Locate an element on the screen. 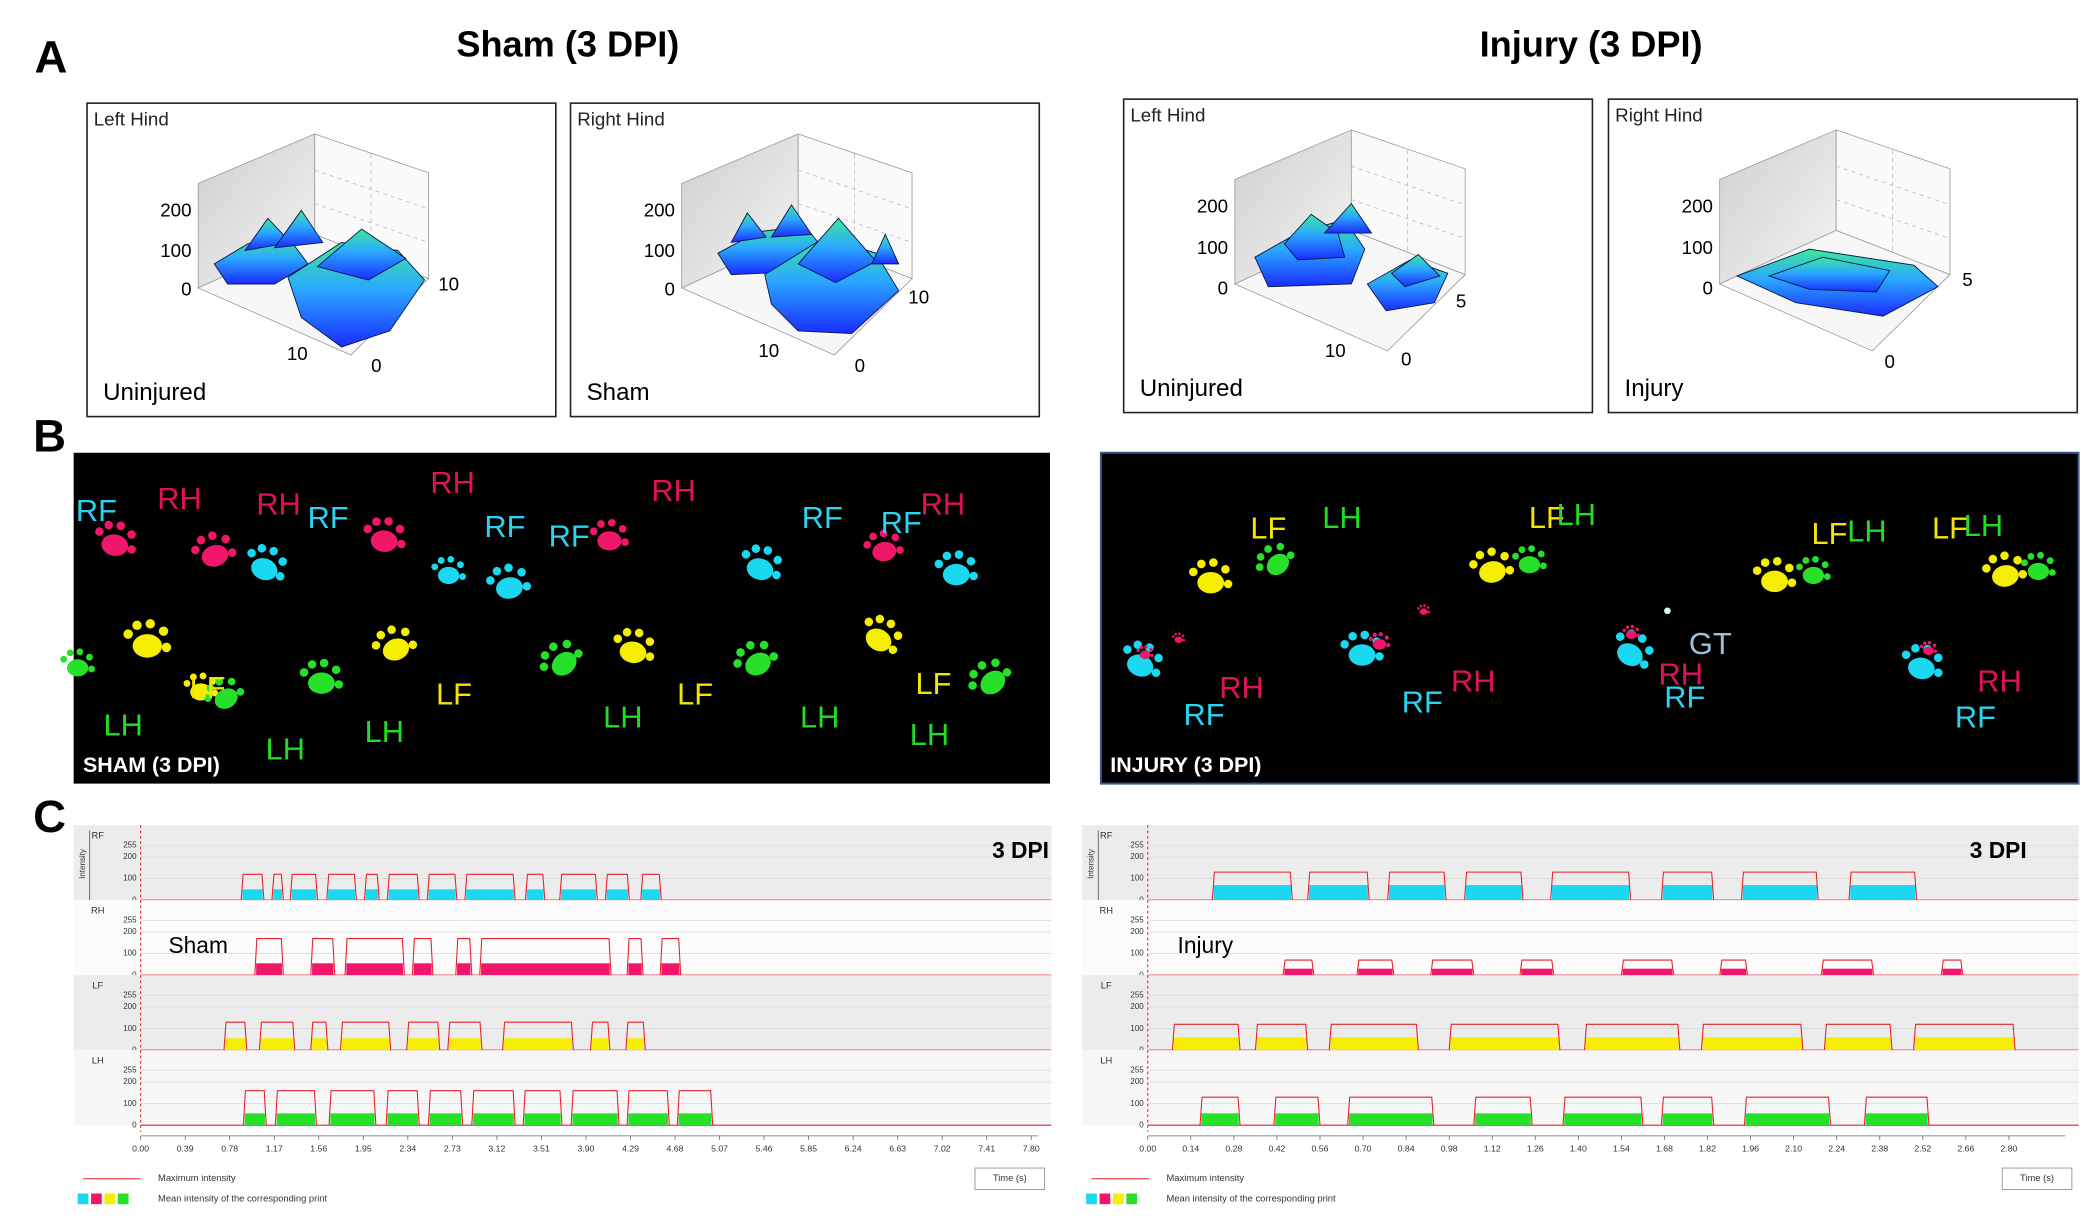 The width and height of the screenshot is (2100, 1231). plot-condition: Sham is located at coordinates (618, 392).